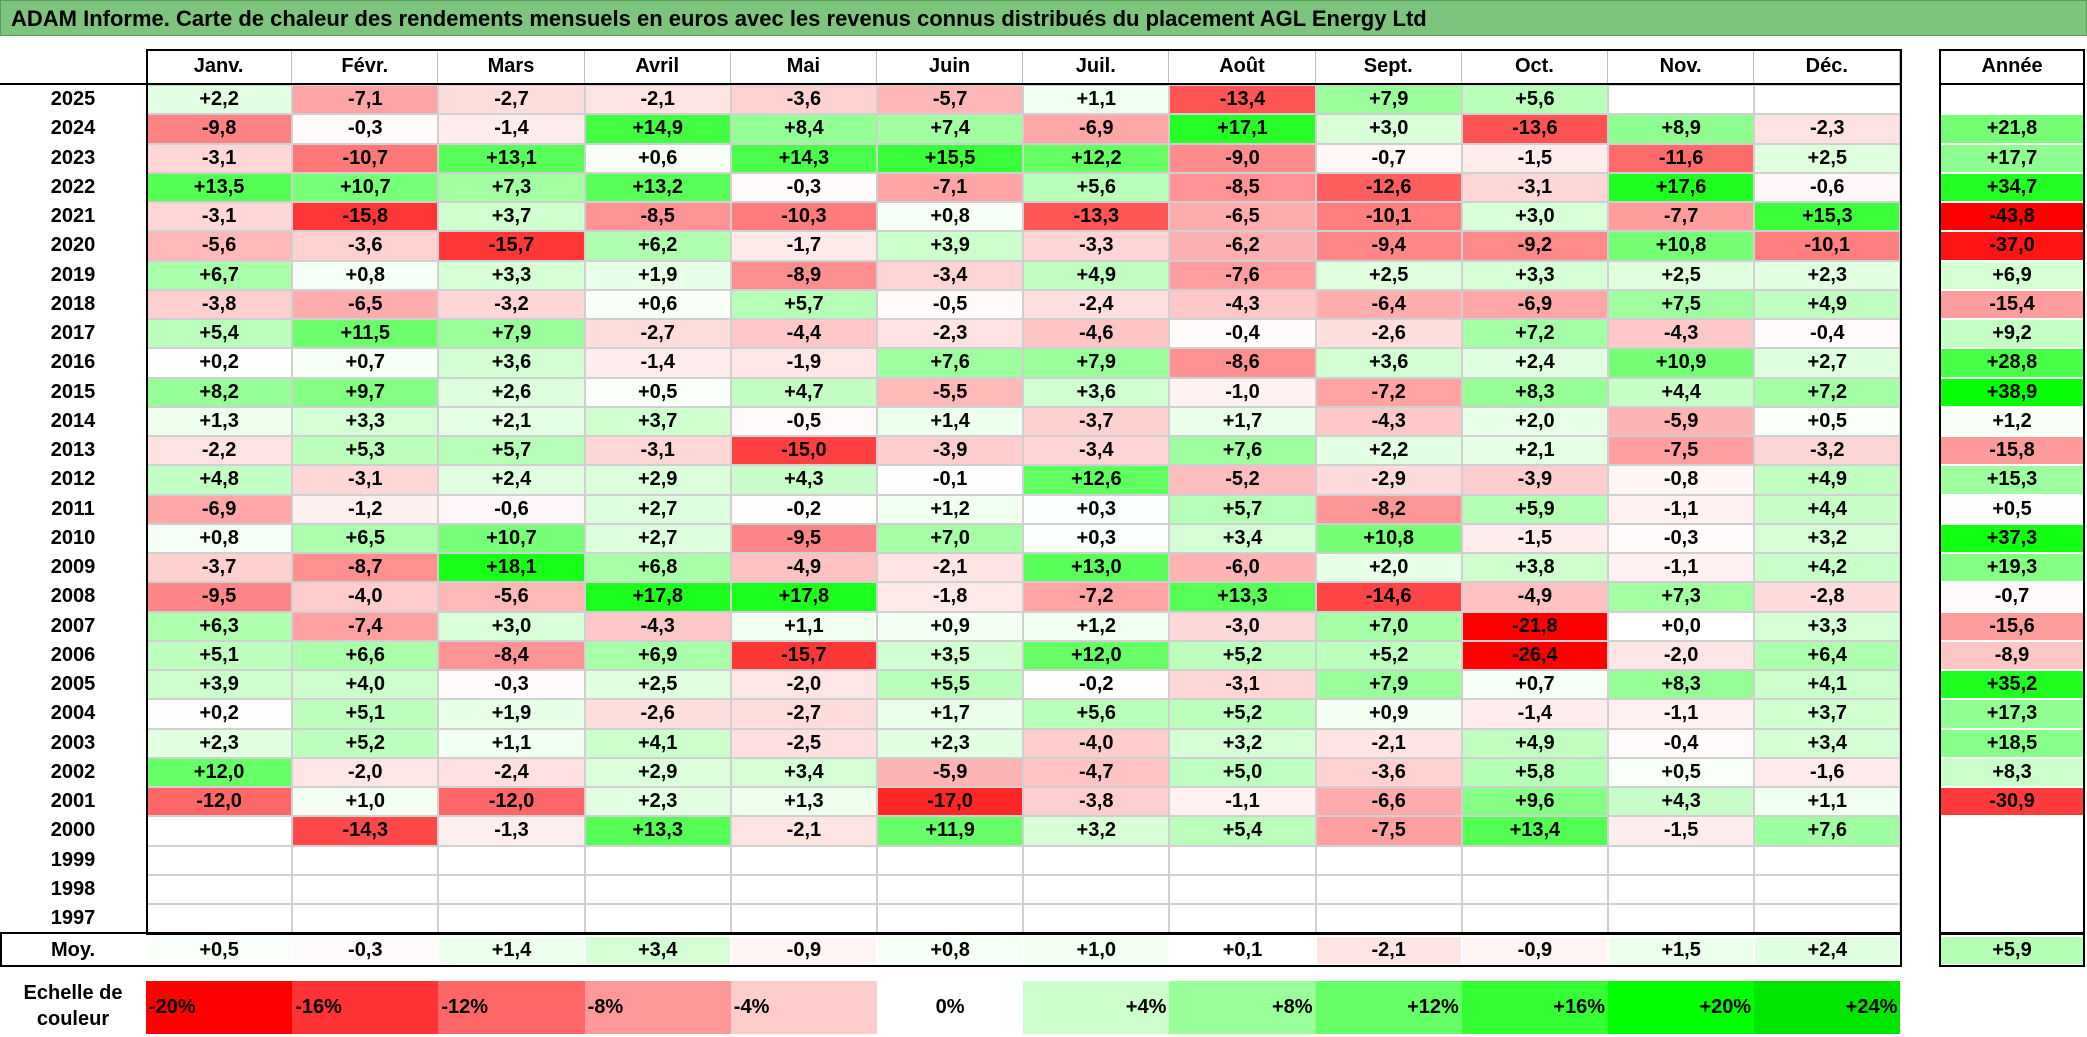 The height and width of the screenshot is (1037, 2087). Describe the element at coordinates (1388, 392) in the screenshot. I see `heatmap-cell: -7,2` at that location.